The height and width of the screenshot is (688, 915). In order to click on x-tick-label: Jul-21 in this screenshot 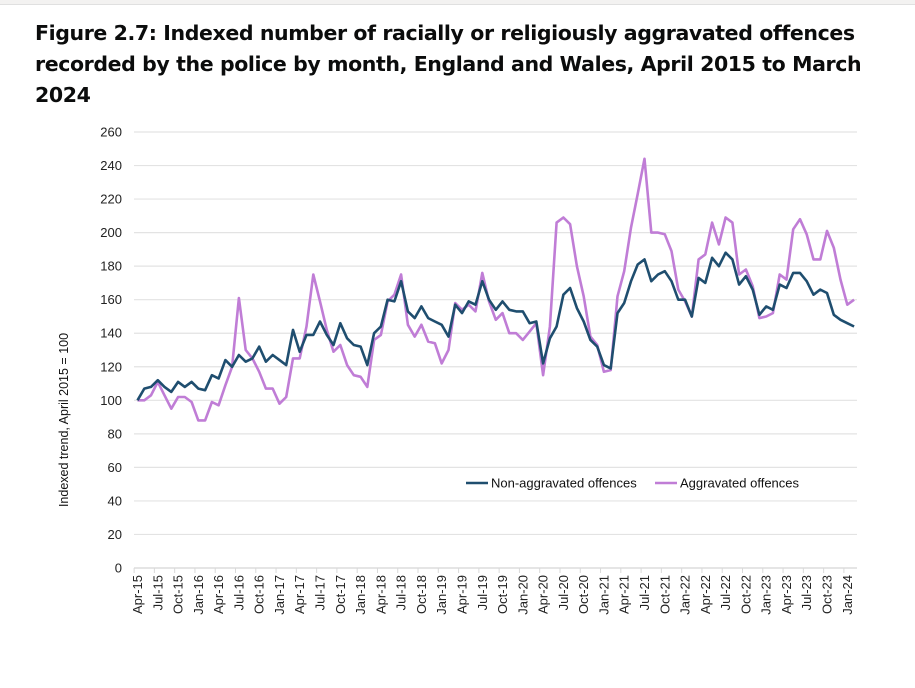, I will do `click(644, 592)`.